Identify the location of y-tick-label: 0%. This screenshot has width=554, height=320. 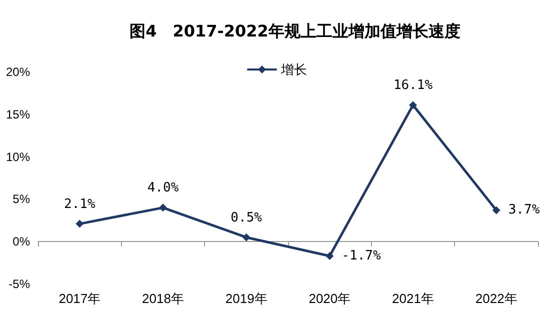
(21, 241).